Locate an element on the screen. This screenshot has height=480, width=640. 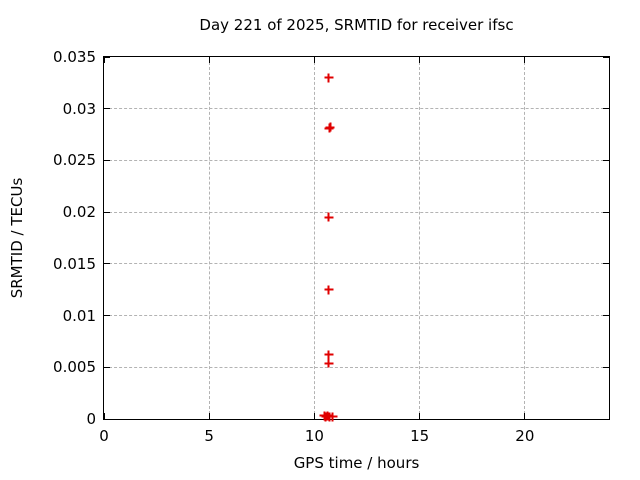
y-tick-label: 0.025 is located at coordinates (74, 160).